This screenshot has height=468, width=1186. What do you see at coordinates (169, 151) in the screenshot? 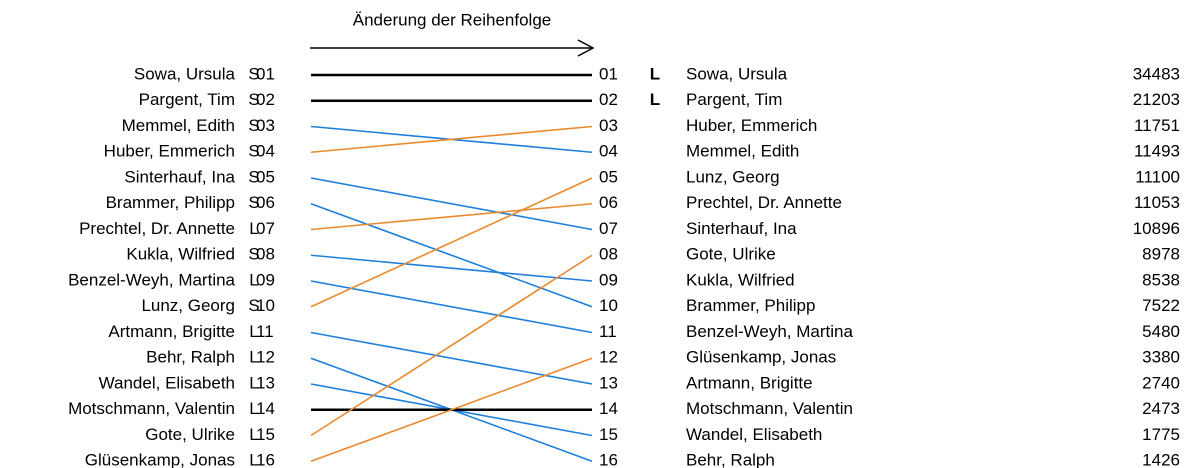
I see `left-name: Huber, Emmerich` at bounding box center [169, 151].